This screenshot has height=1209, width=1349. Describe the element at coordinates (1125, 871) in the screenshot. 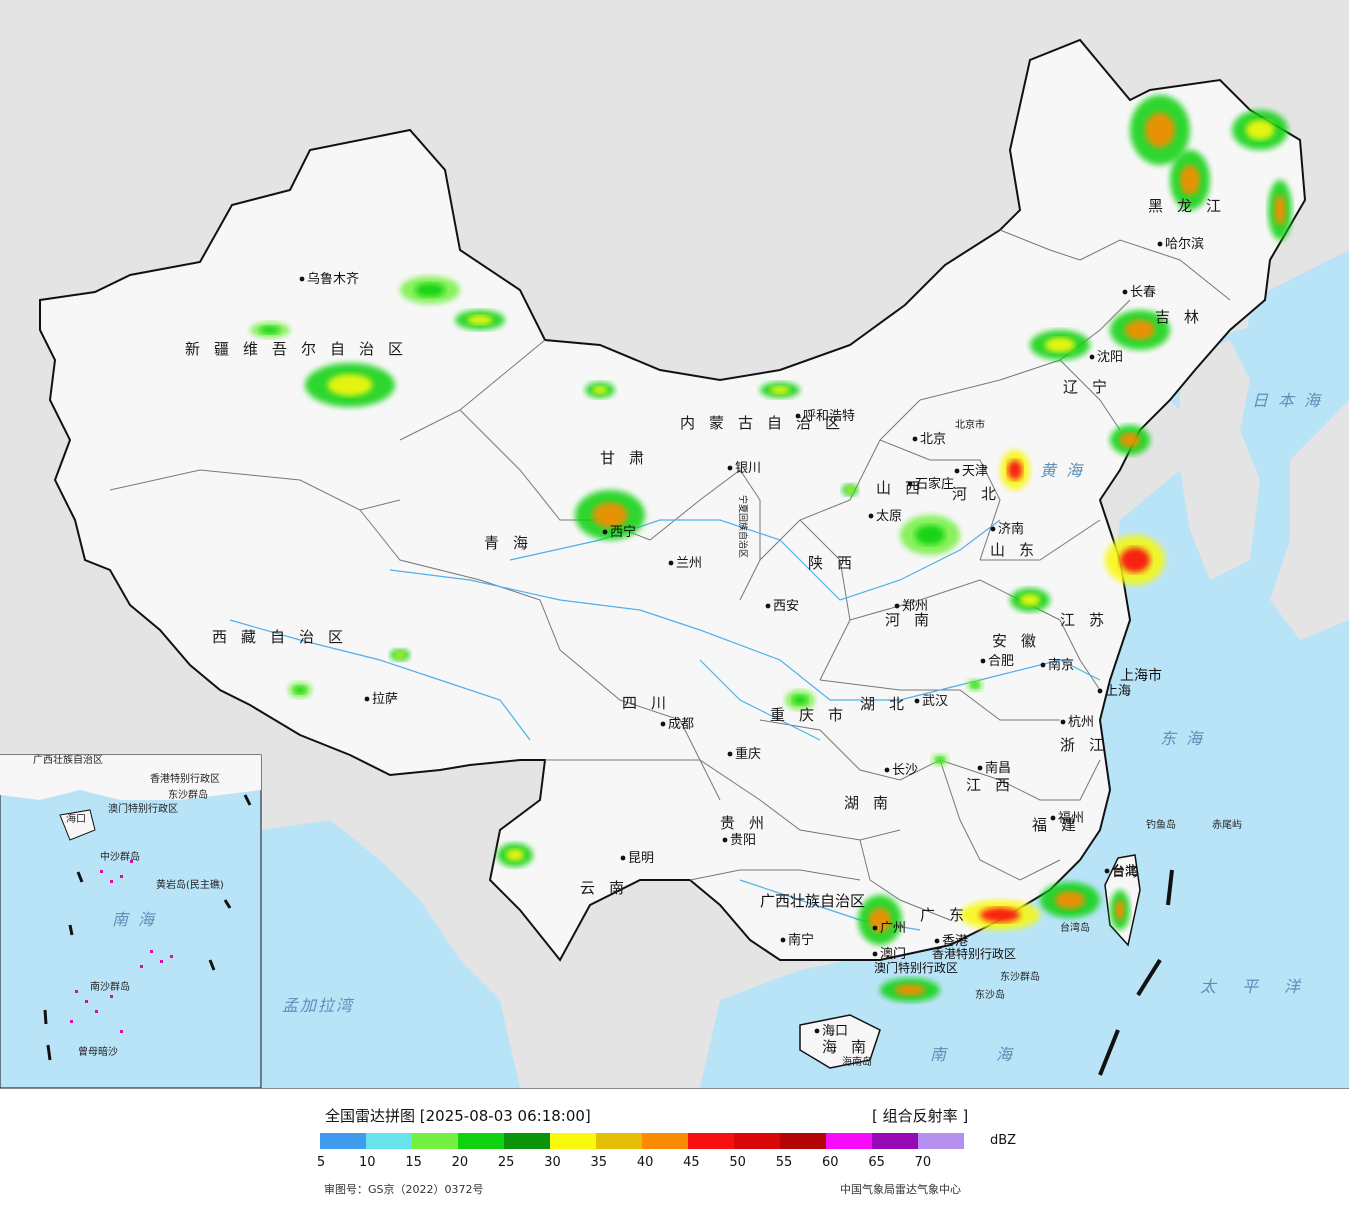

I see `city-label: 台北` at that location.